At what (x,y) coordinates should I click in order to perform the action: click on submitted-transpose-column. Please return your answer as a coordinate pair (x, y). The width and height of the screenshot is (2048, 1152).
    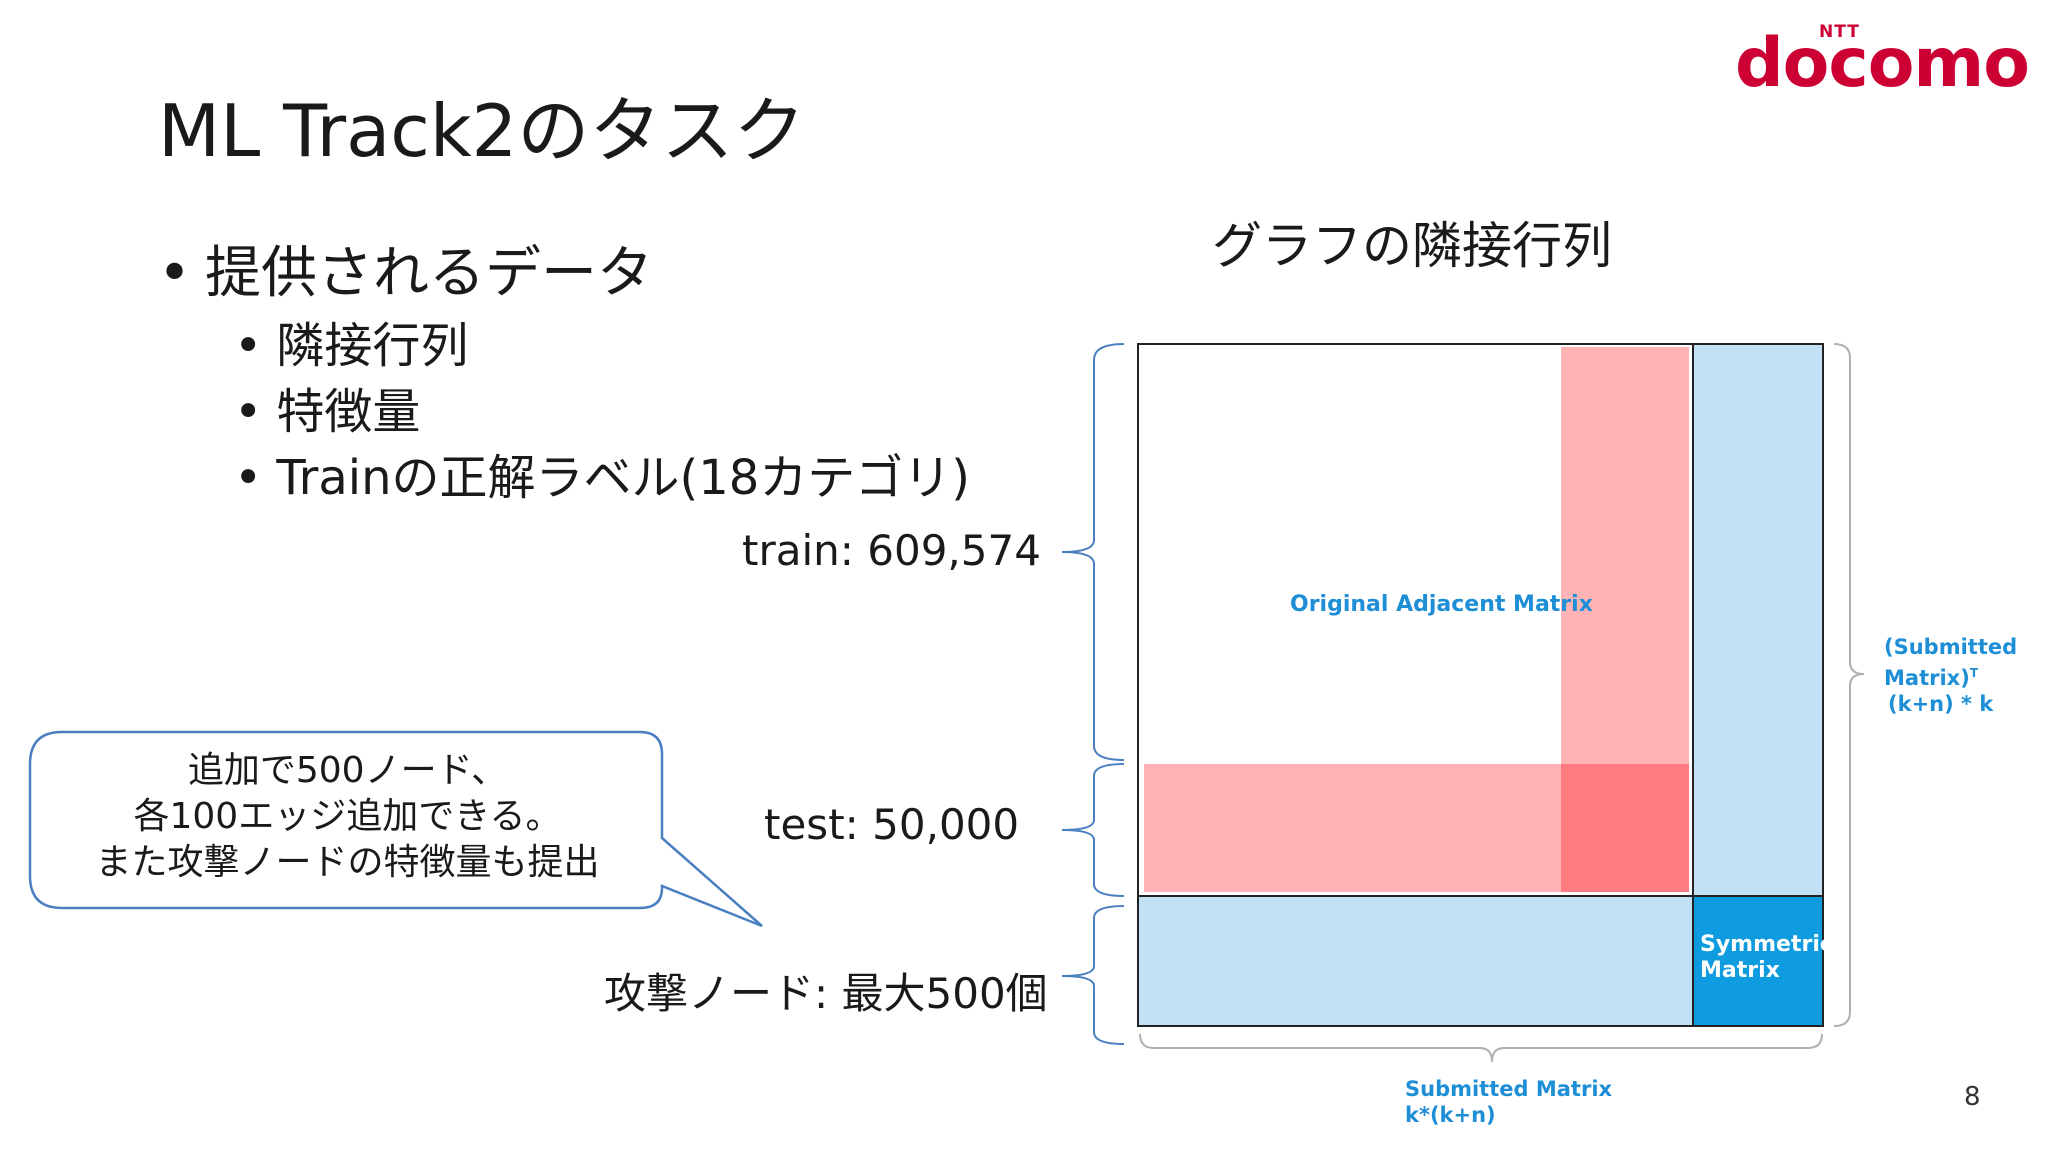
    Looking at the image, I should click on (1758, 620).